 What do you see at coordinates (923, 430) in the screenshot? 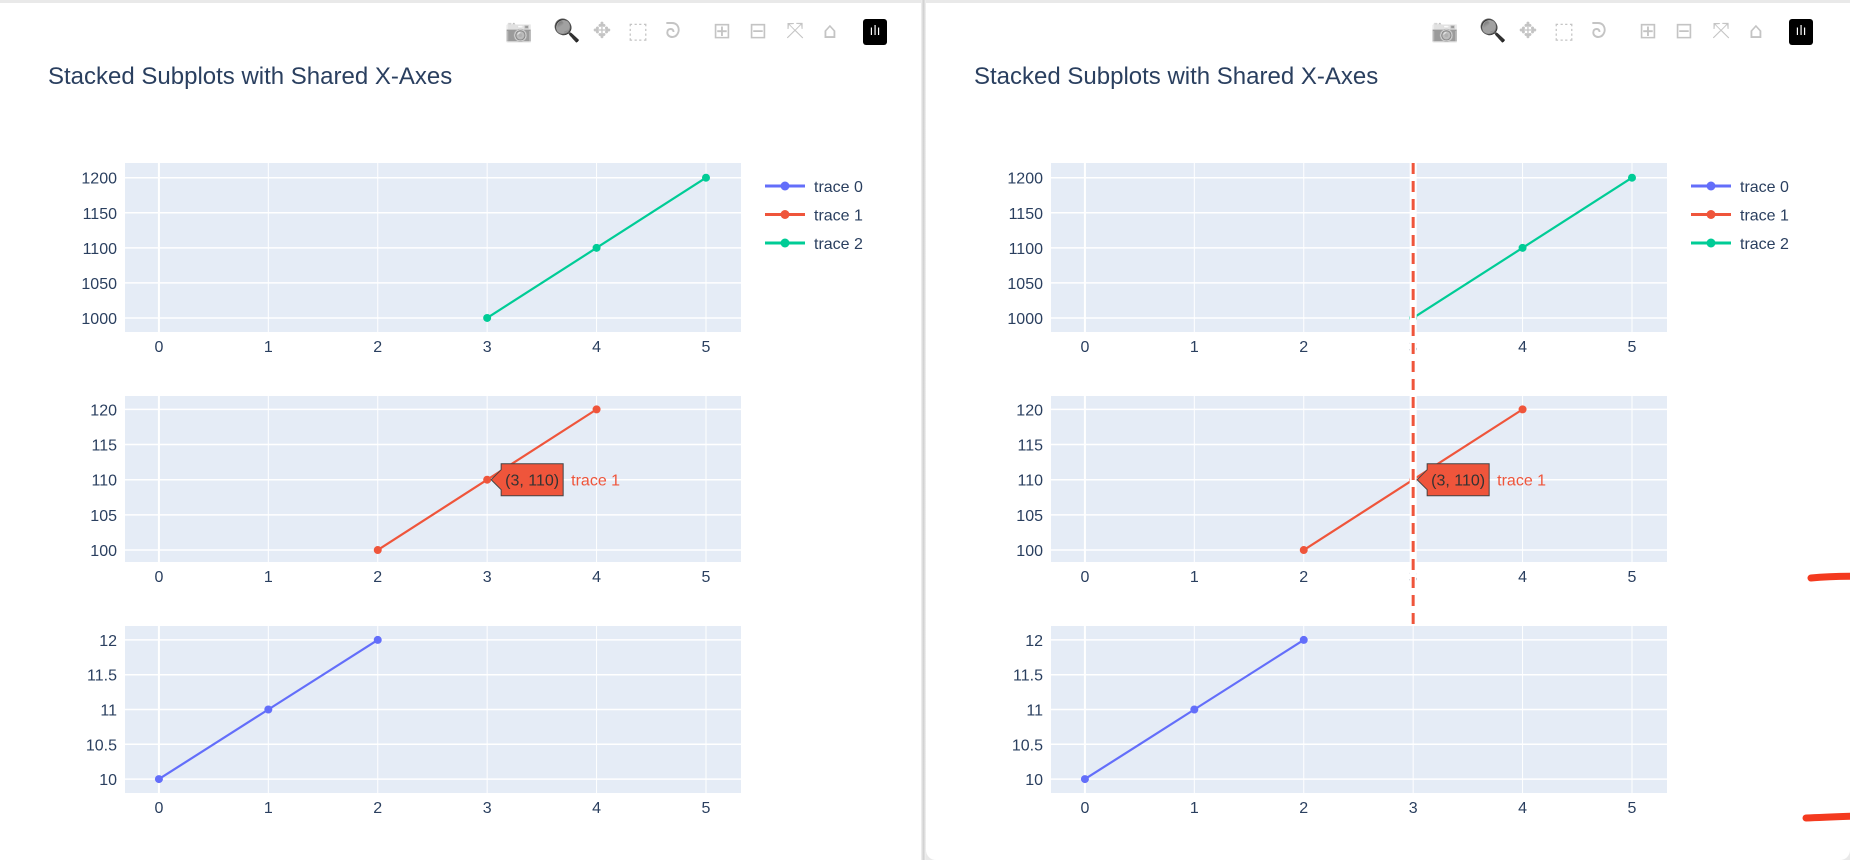
I see `window-divider` at bounding box center [923, 430].